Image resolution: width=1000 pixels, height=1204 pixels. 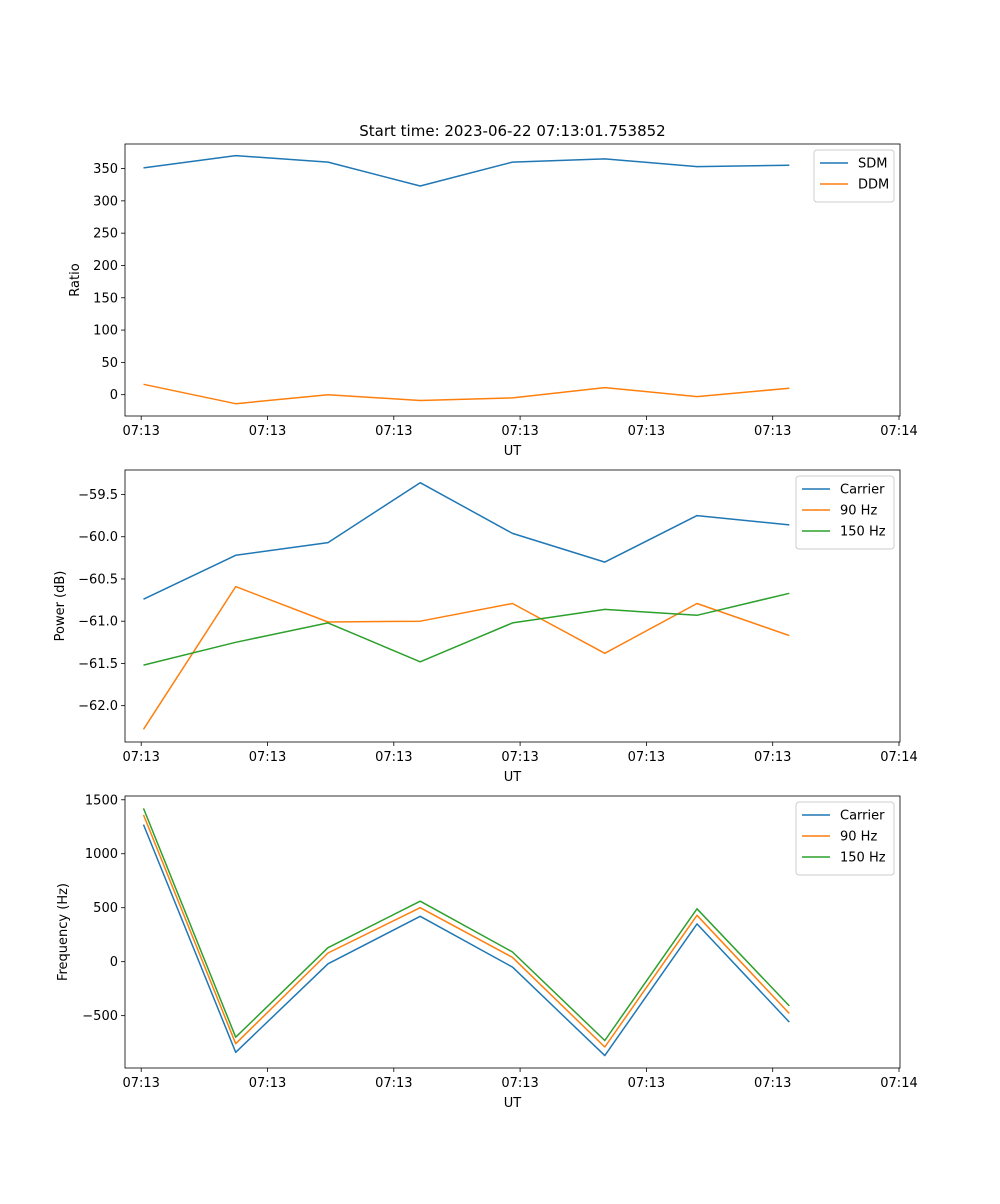 I want to click on series-line-sdm, so click(x=466, y=170).